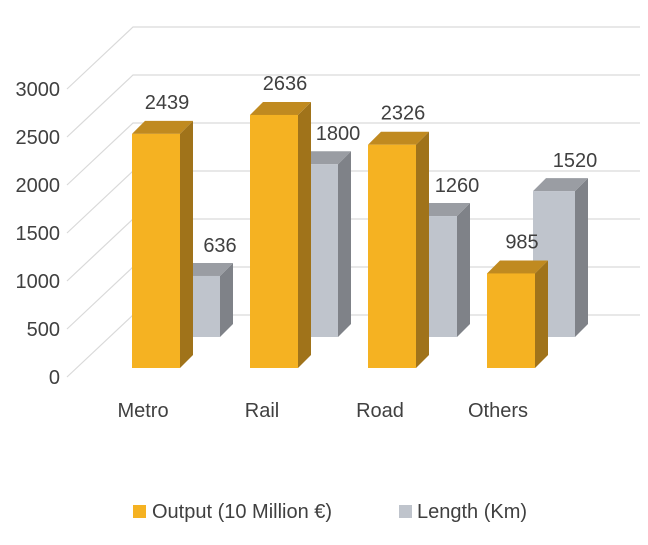 Image resolution: width=648 pixels, height=545 pixels. Describe the element at coordinates (403, 114) in the screenshot. I see `data-label-output: 2326` at that location.